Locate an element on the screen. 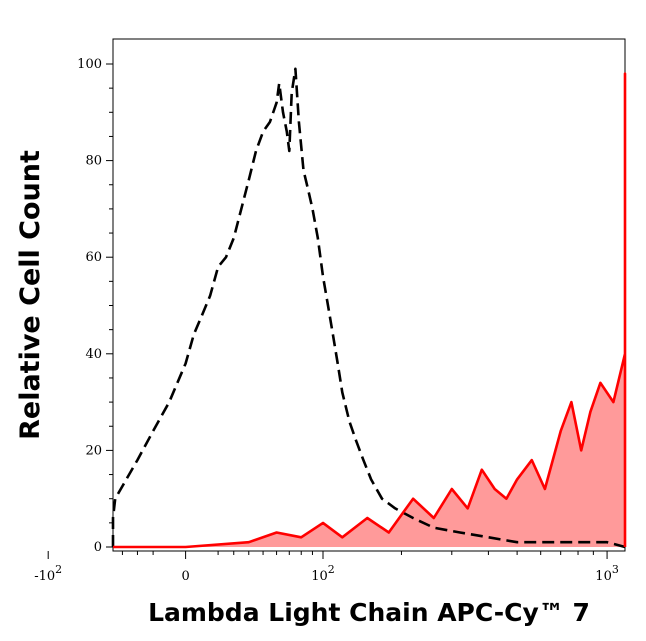  x-tick-label: 0 is located at coordinates (185, 576).